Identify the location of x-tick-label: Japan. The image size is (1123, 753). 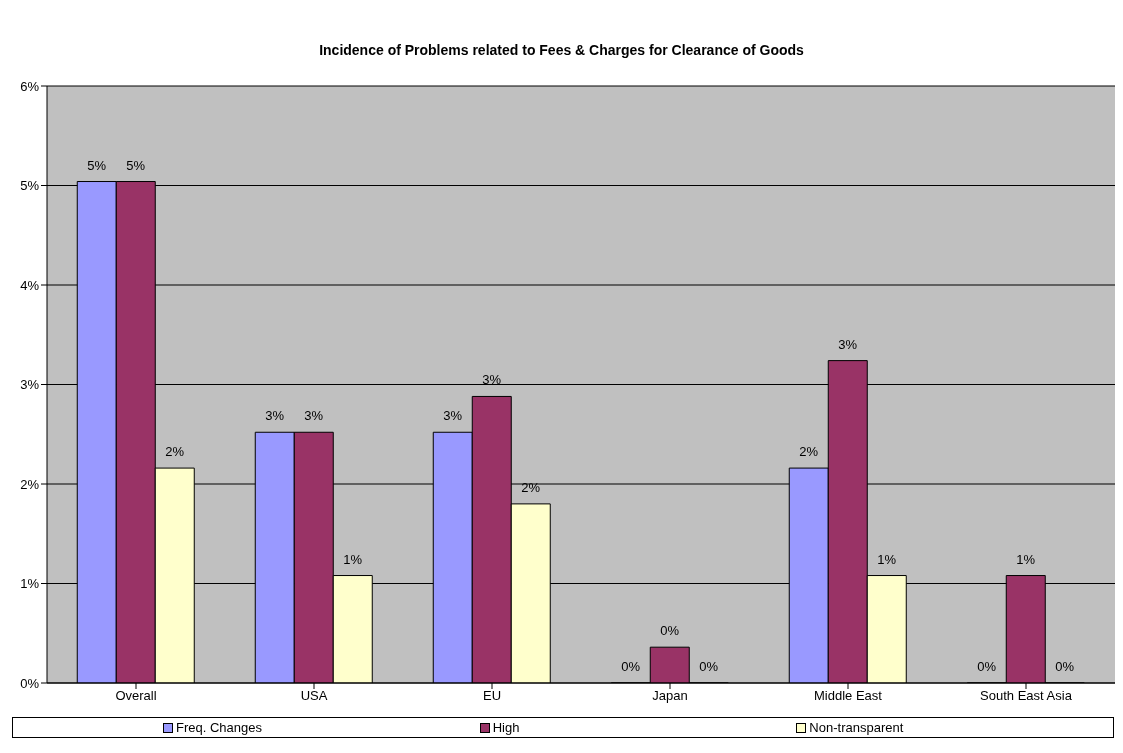
(670, 696).